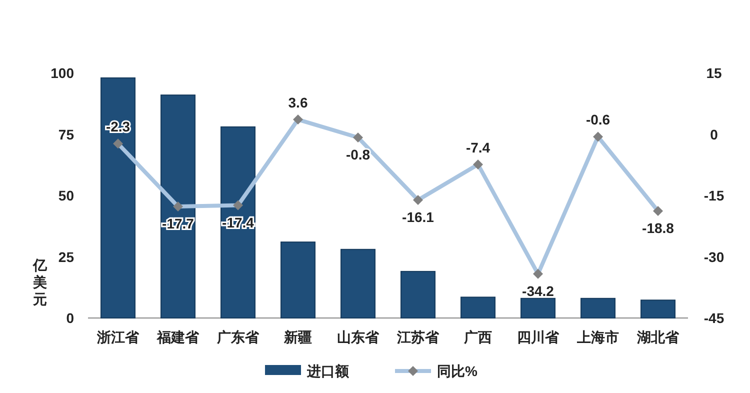 The image size is (750, 393). What do you see at coordinates (238, 337) in the screenshot?
I see `x-tick-label: 广东省` at bounding box center [238, 337].